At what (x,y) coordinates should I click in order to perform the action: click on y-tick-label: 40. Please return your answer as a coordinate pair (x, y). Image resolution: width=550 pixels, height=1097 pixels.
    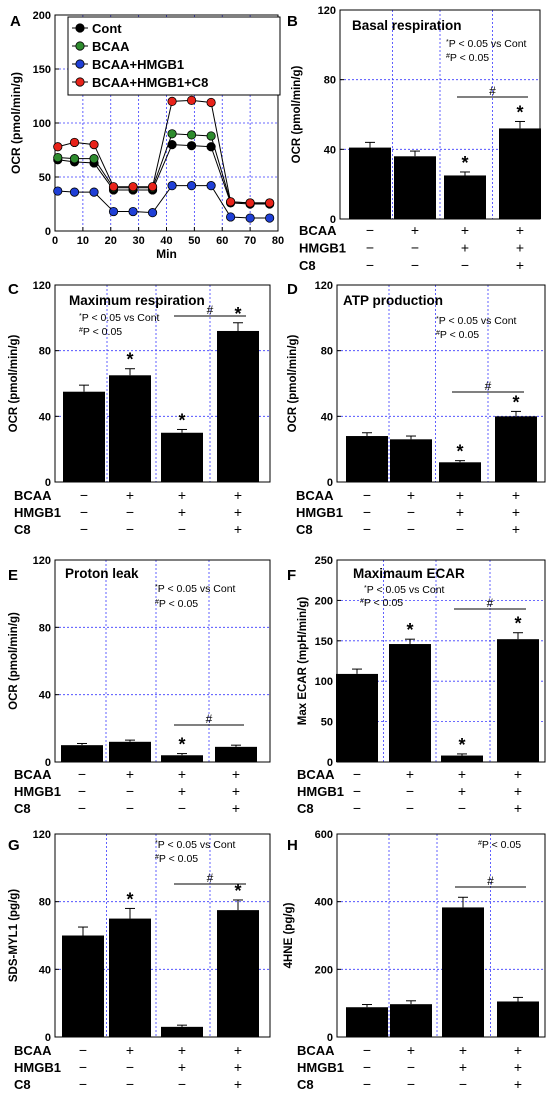
    Looking at the image, I should click on (45, 970).